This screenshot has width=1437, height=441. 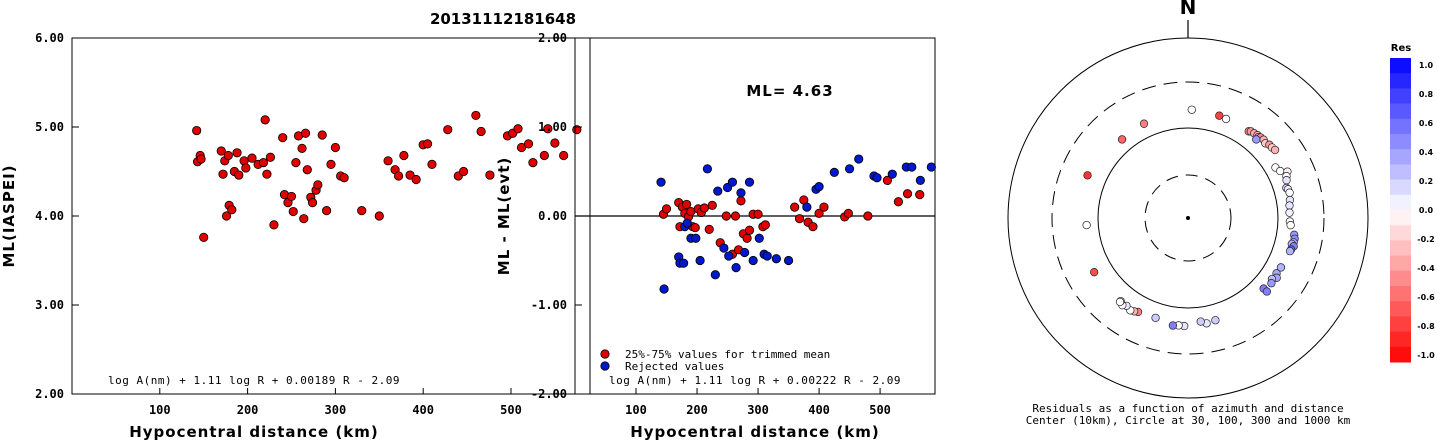 I want to click on legend-label-trimmed-mean: 25%-75% values for trimmed mean, so click(x=727, y=354).